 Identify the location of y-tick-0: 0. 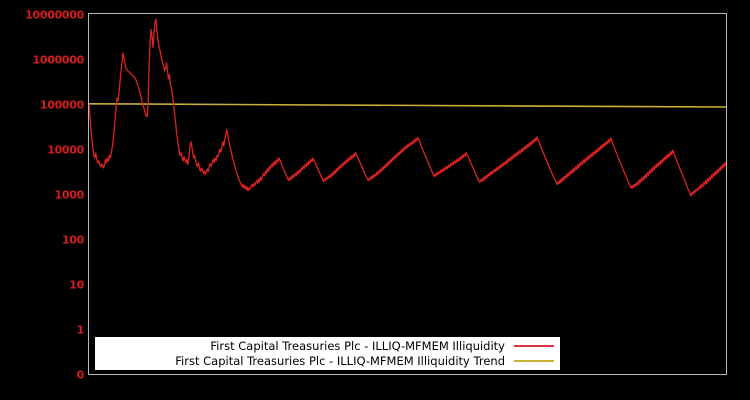
(80, 375).